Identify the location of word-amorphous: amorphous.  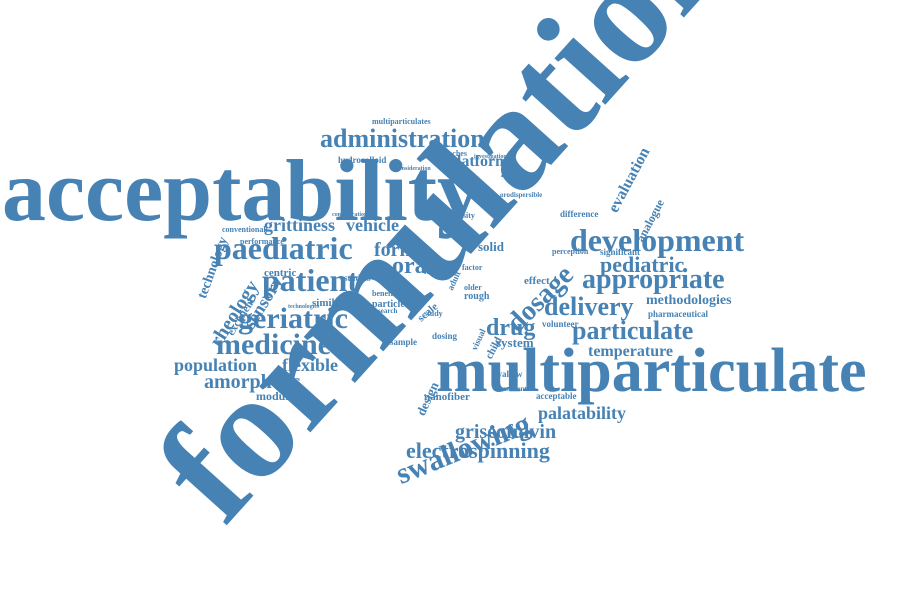
(252, 382).